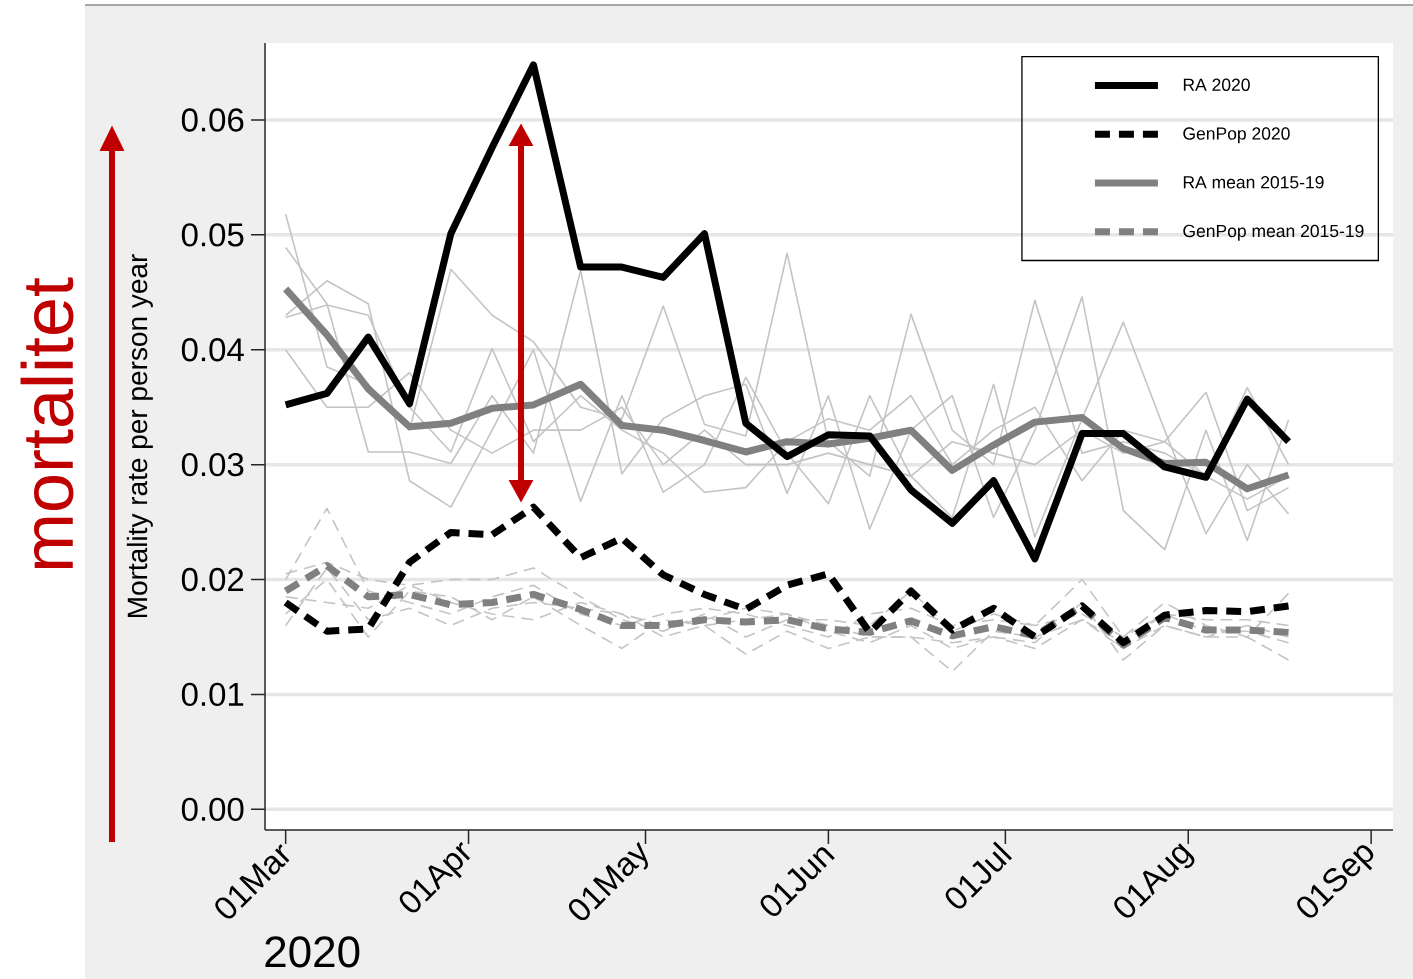  What do you see at coordinates (212, 579) in the screenshot?
I see `y-tick-label: 0.02` at bounding box center [212, 579].